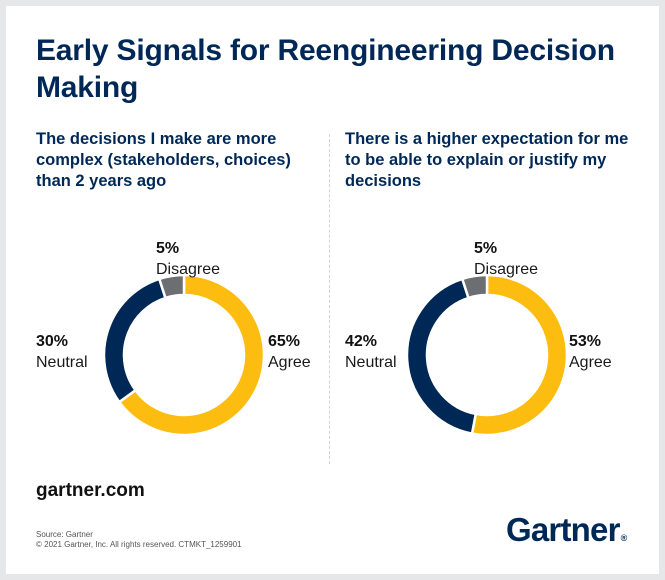 The height and width of the screenshot is (580, 665). I want to click on category-label-neutral-left: Neutral, so click(62, 362).